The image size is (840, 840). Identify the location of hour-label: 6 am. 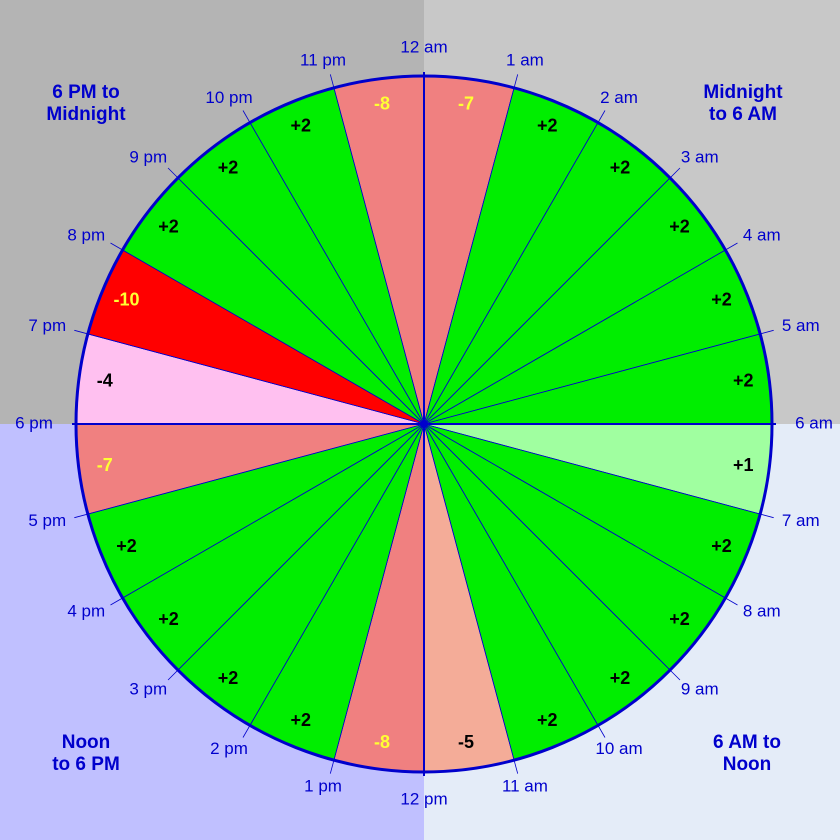
(814, 422).